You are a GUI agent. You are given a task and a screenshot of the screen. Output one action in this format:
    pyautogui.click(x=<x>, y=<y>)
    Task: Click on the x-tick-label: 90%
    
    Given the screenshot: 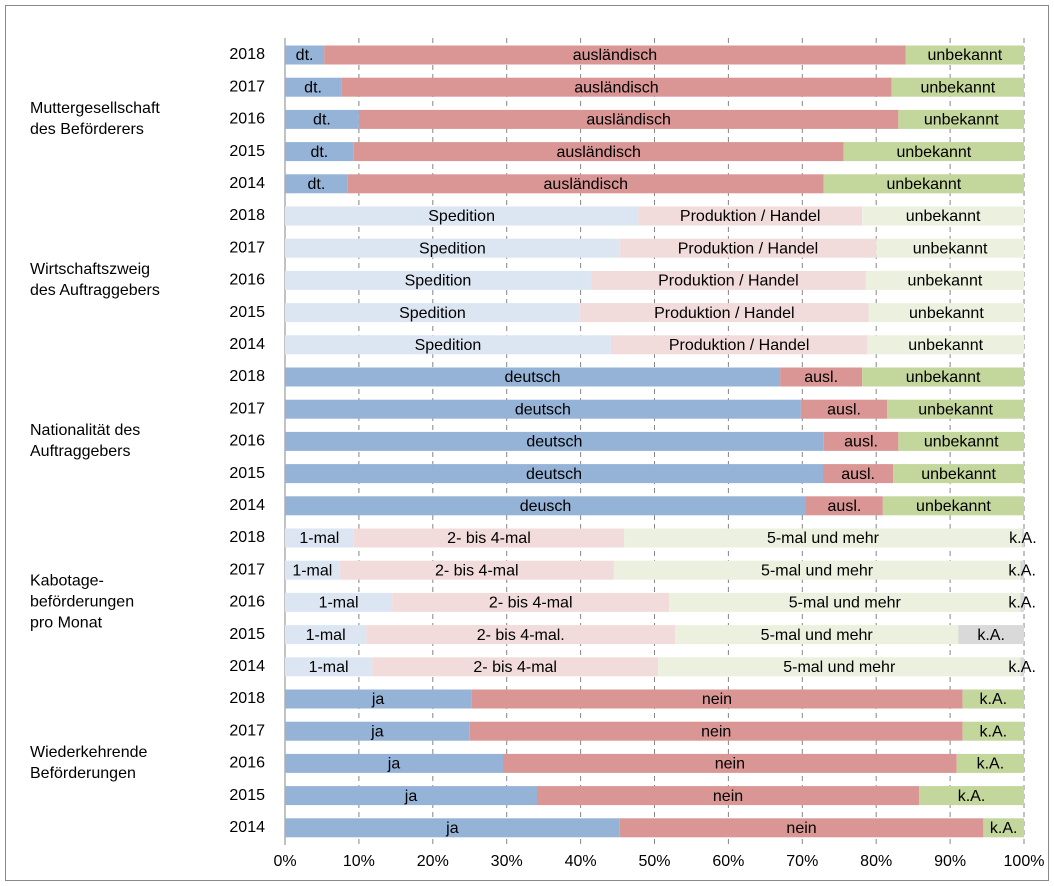 What is the action you would take?
    pyautogui.click(x=950, y=861)
    